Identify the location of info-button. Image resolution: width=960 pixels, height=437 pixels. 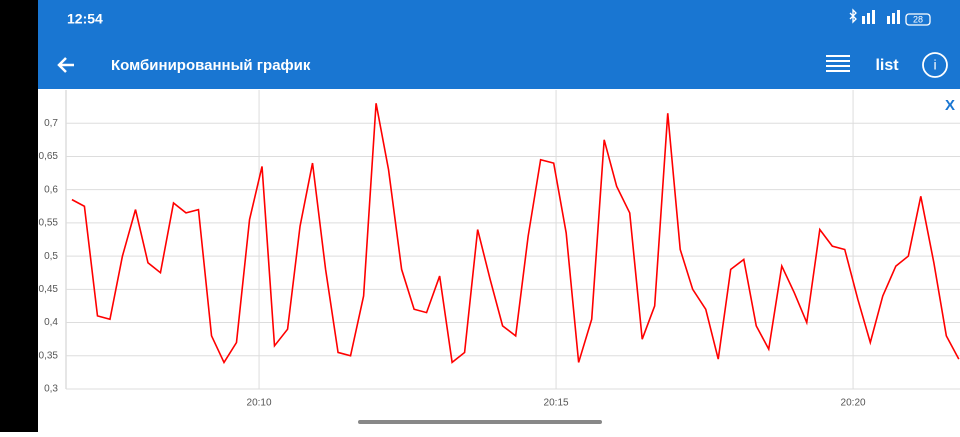
(935, 65).